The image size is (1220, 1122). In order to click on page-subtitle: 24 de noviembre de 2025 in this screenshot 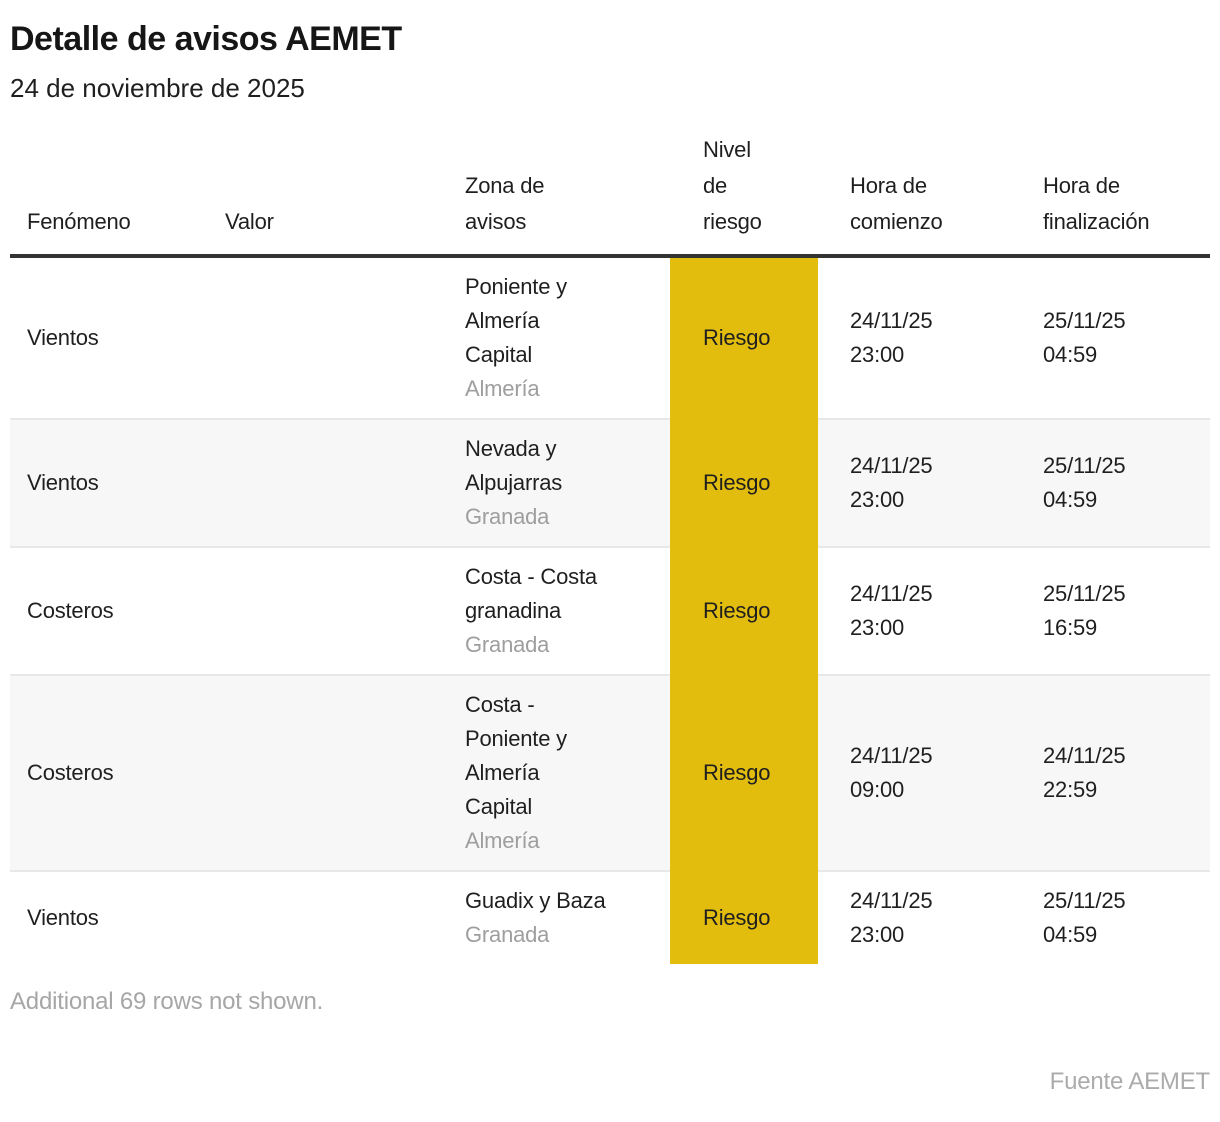, I will do `click(157, 88)`.